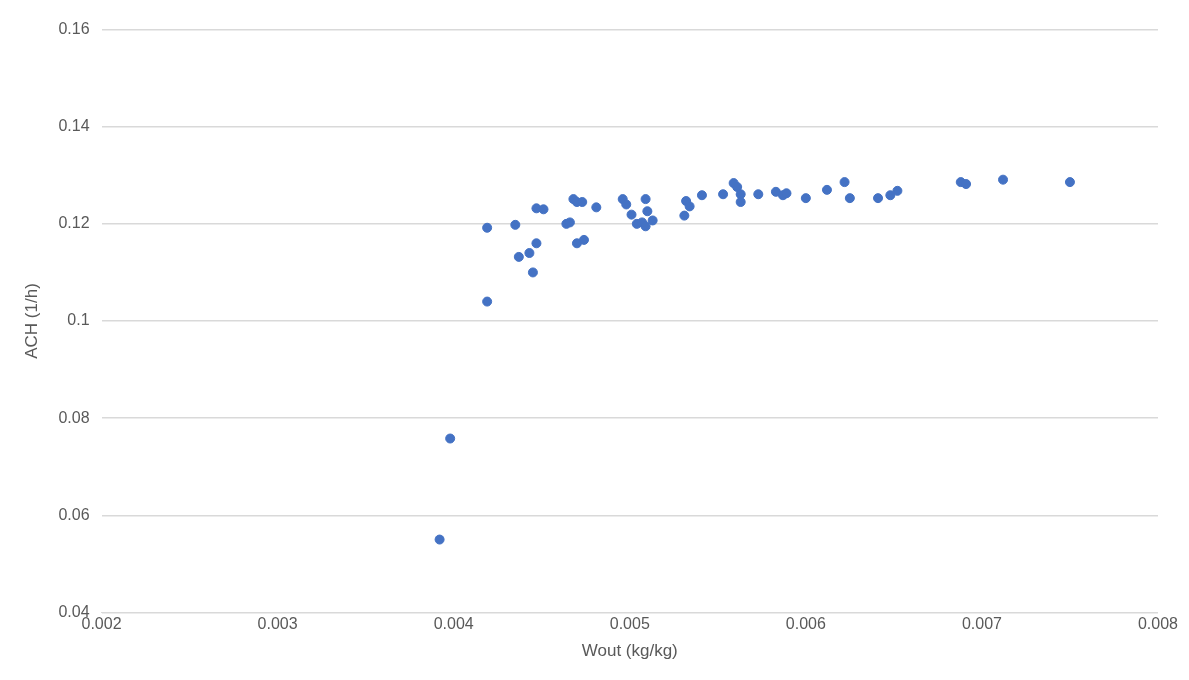 This screenshot has height=680, width=1189. What do you see at coordinates (31, 321) in the screenshot?
I see `y-axis-title: ACH (1/h)` at bounding box center [31, 321].